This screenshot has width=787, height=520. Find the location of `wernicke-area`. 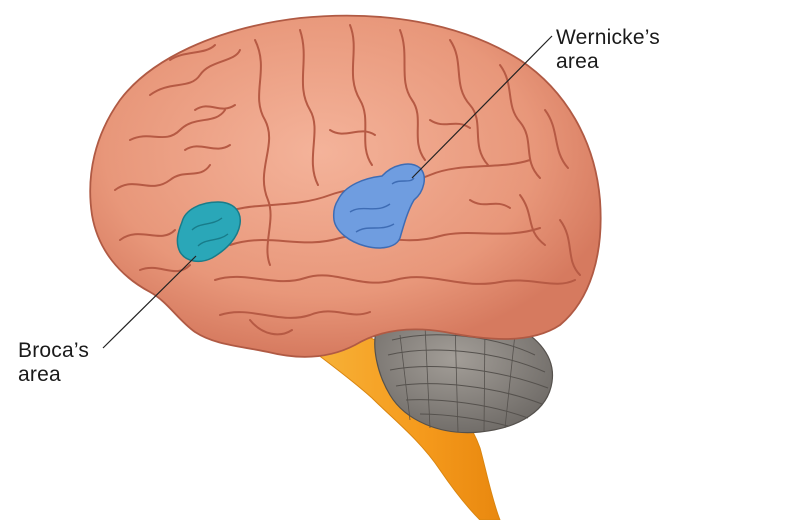

wernicke-area is located at coordinates (379, 206).